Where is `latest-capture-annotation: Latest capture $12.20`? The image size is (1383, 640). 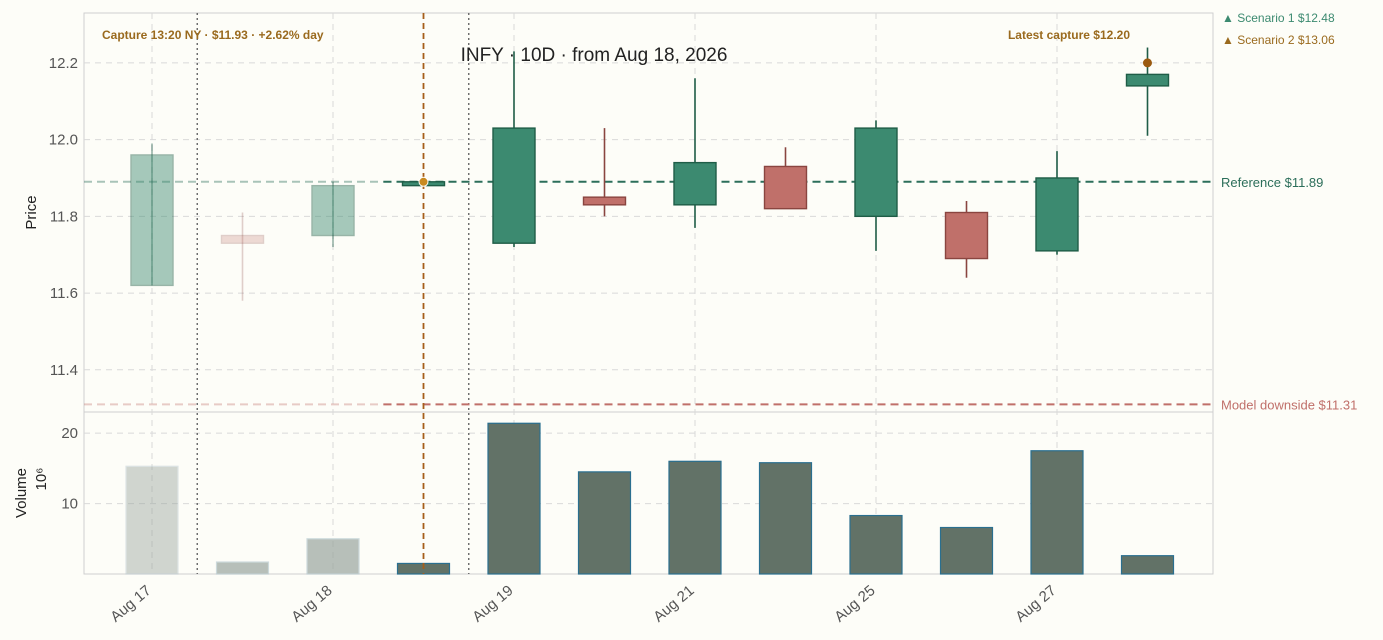
latest-capture-annotation: Latest capture $12.20 is located at coordinates (1069, 35).